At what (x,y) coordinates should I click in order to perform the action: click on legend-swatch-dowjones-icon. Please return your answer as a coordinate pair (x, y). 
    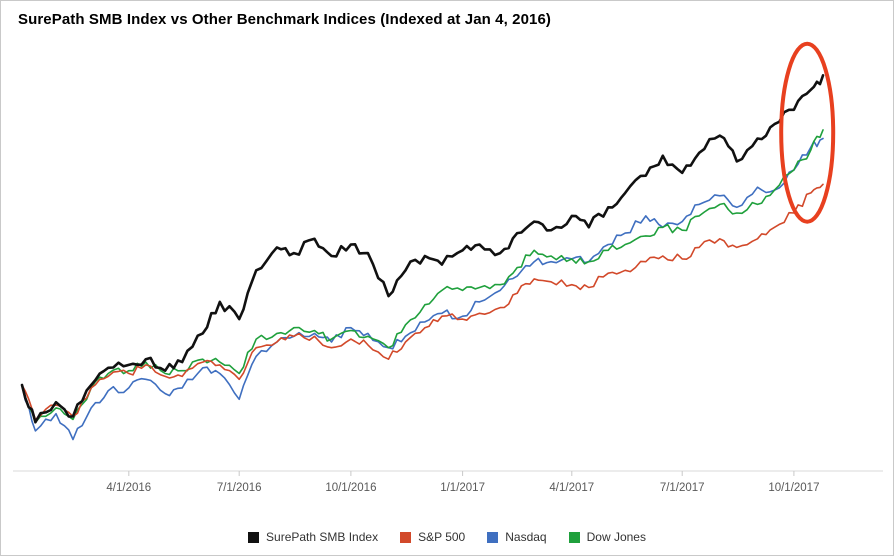
    Looking at the image, I should click on (574, 537).